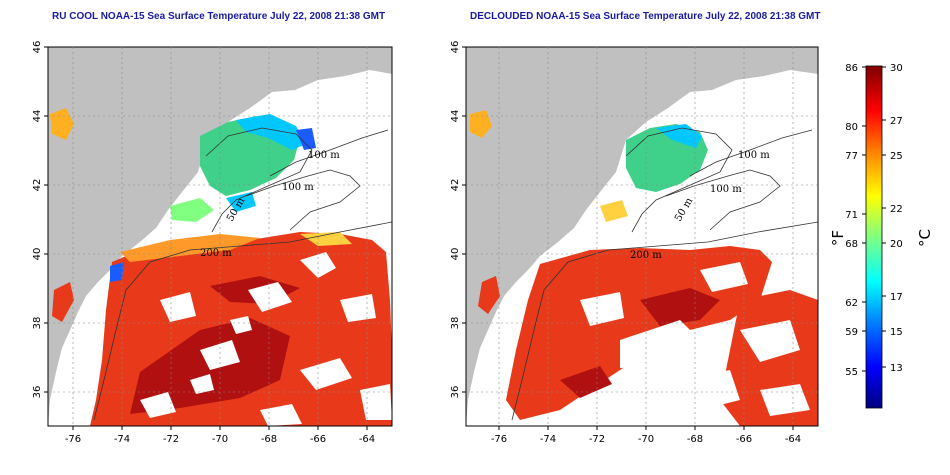 The image size is (950, 475). Describe the element at coordinates (548, 439) in the screenshot. I see `right-lon-tick: -74` at that location.